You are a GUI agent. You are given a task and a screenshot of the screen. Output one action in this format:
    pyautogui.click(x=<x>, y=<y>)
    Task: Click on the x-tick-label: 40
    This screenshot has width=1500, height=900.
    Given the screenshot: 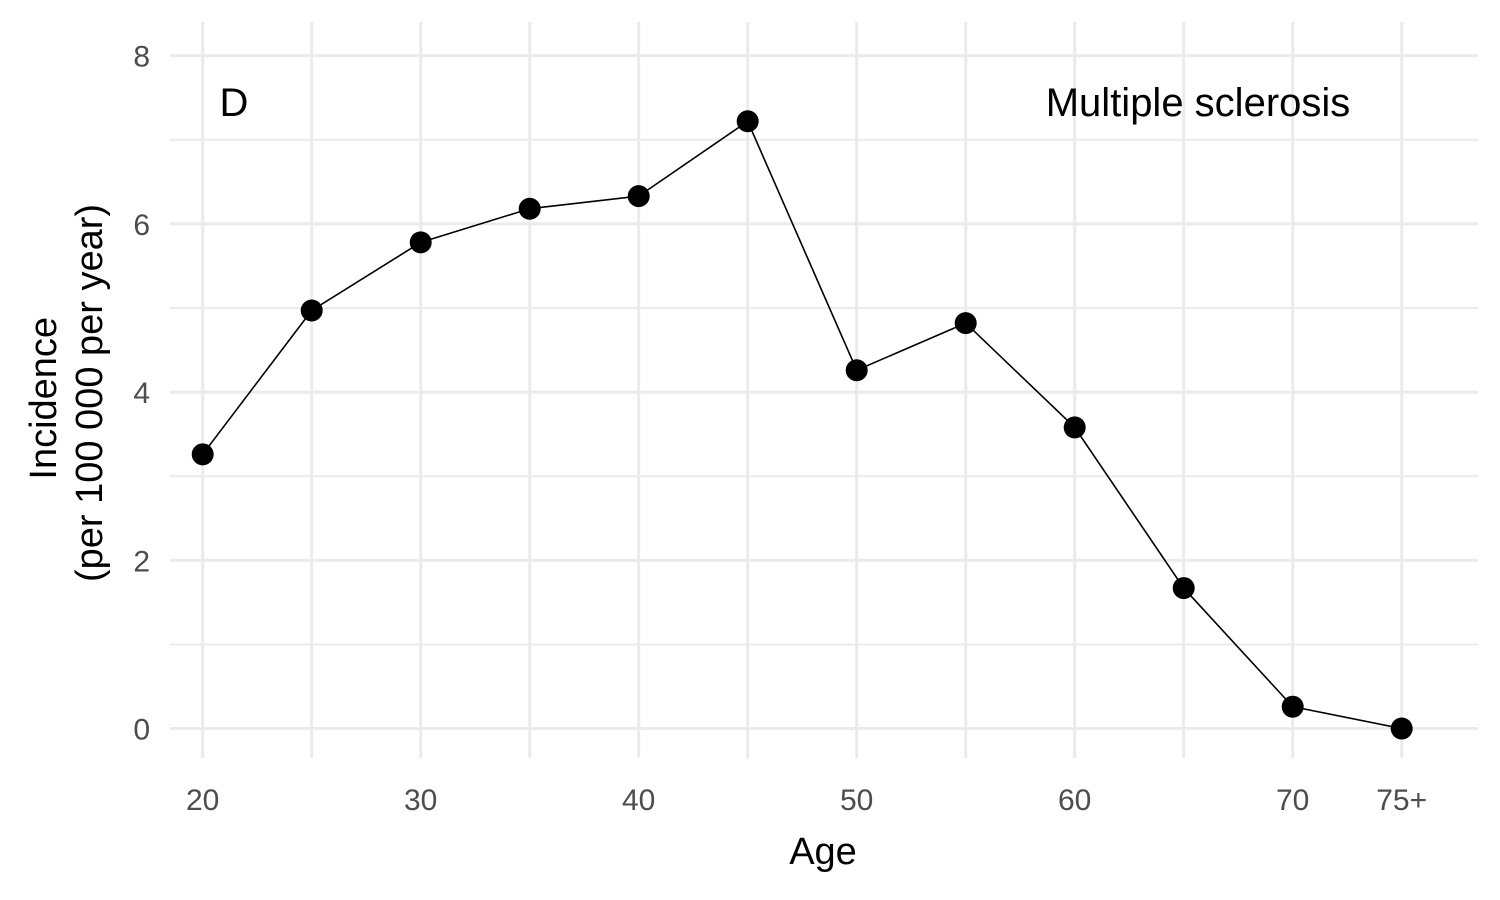 What is the action you would take?
    pyautogui.click(x=638, y=800)
    